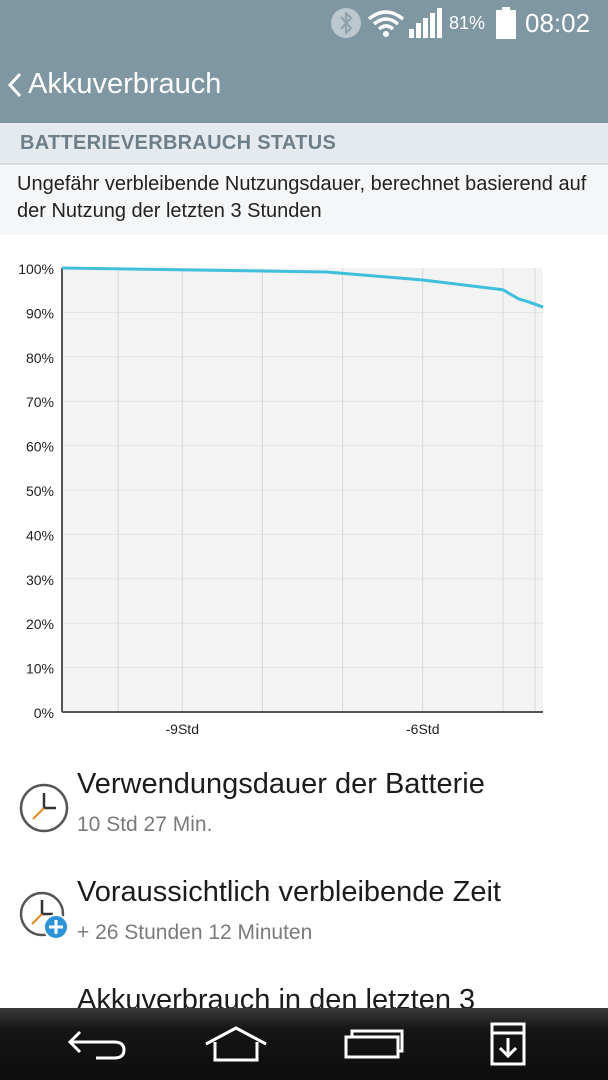 This screenshot has width=608, height=1080. What do you see at coordinates (125, 84) in the screenshot?
I see `page-title: Akkuverbrauch` at bounding box center [125, 84].